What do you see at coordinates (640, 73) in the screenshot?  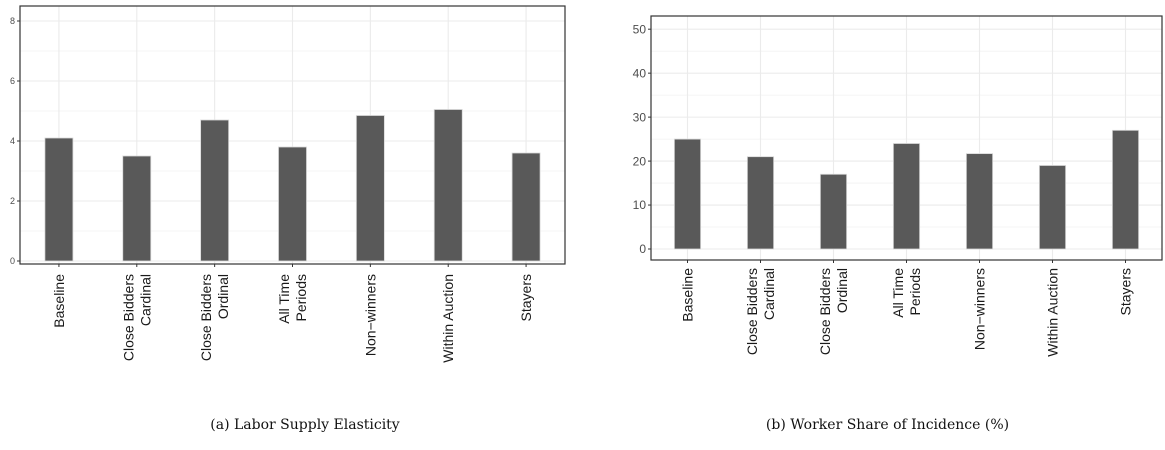 I see `y-tick-label: 40` at bounding box center [640, 73].